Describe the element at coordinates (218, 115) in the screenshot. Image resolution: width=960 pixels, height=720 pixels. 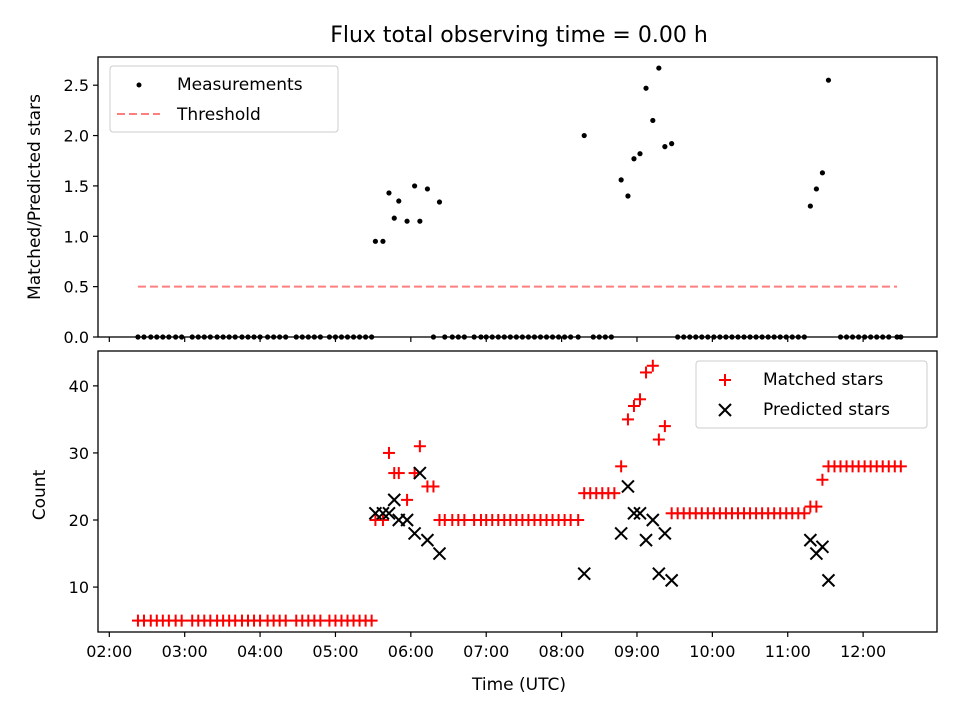
I see `legend-threshold-label: Threshold` at that location.